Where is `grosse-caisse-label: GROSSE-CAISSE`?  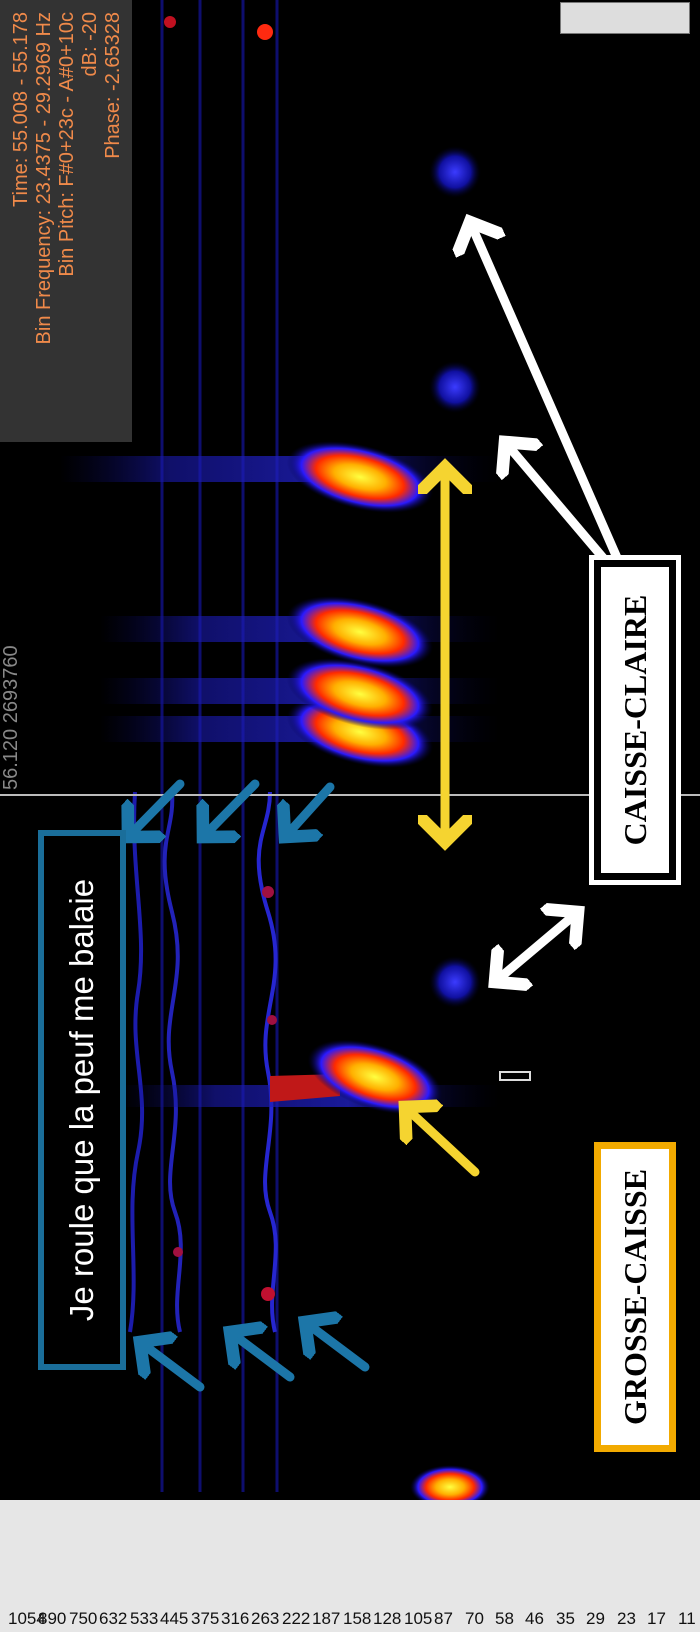
grosse-caisse-label: GROSSE-CAISSE is located at coordinates (635, 1297).